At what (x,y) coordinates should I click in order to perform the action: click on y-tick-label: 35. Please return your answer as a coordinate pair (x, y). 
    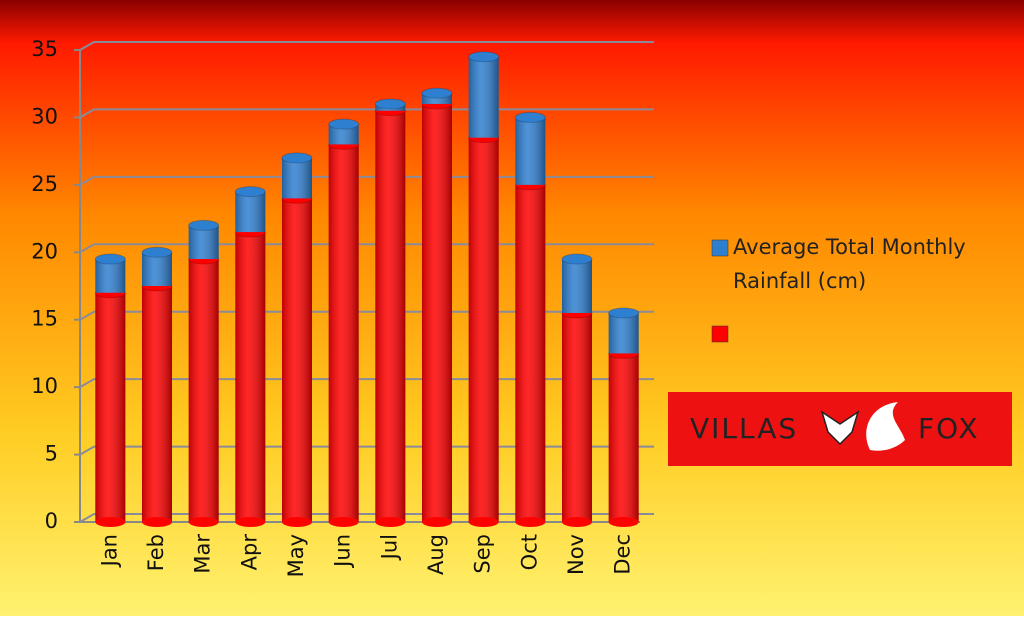
    Looking at the image, I should click on (44, 49).